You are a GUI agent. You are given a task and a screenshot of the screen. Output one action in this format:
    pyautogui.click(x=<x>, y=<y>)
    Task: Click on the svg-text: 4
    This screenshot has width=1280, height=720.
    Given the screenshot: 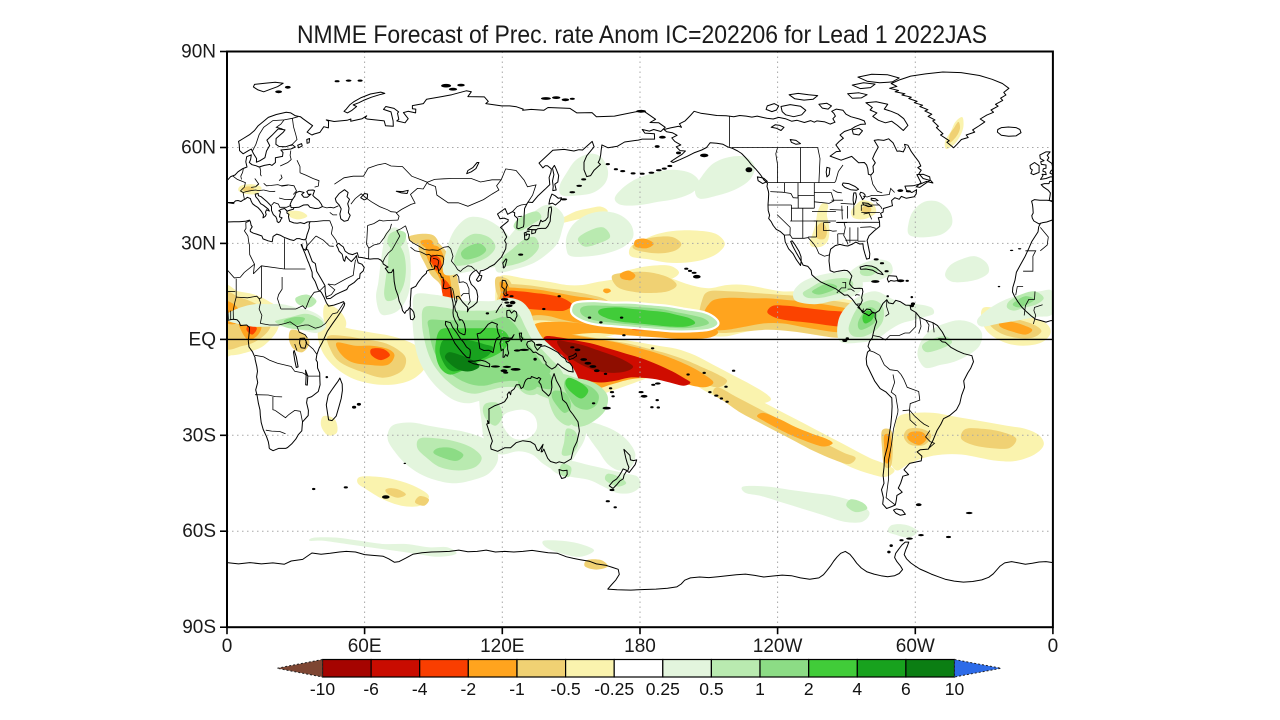 What is the action you would take?
    pyautogui.click(x=857, y=689)
    